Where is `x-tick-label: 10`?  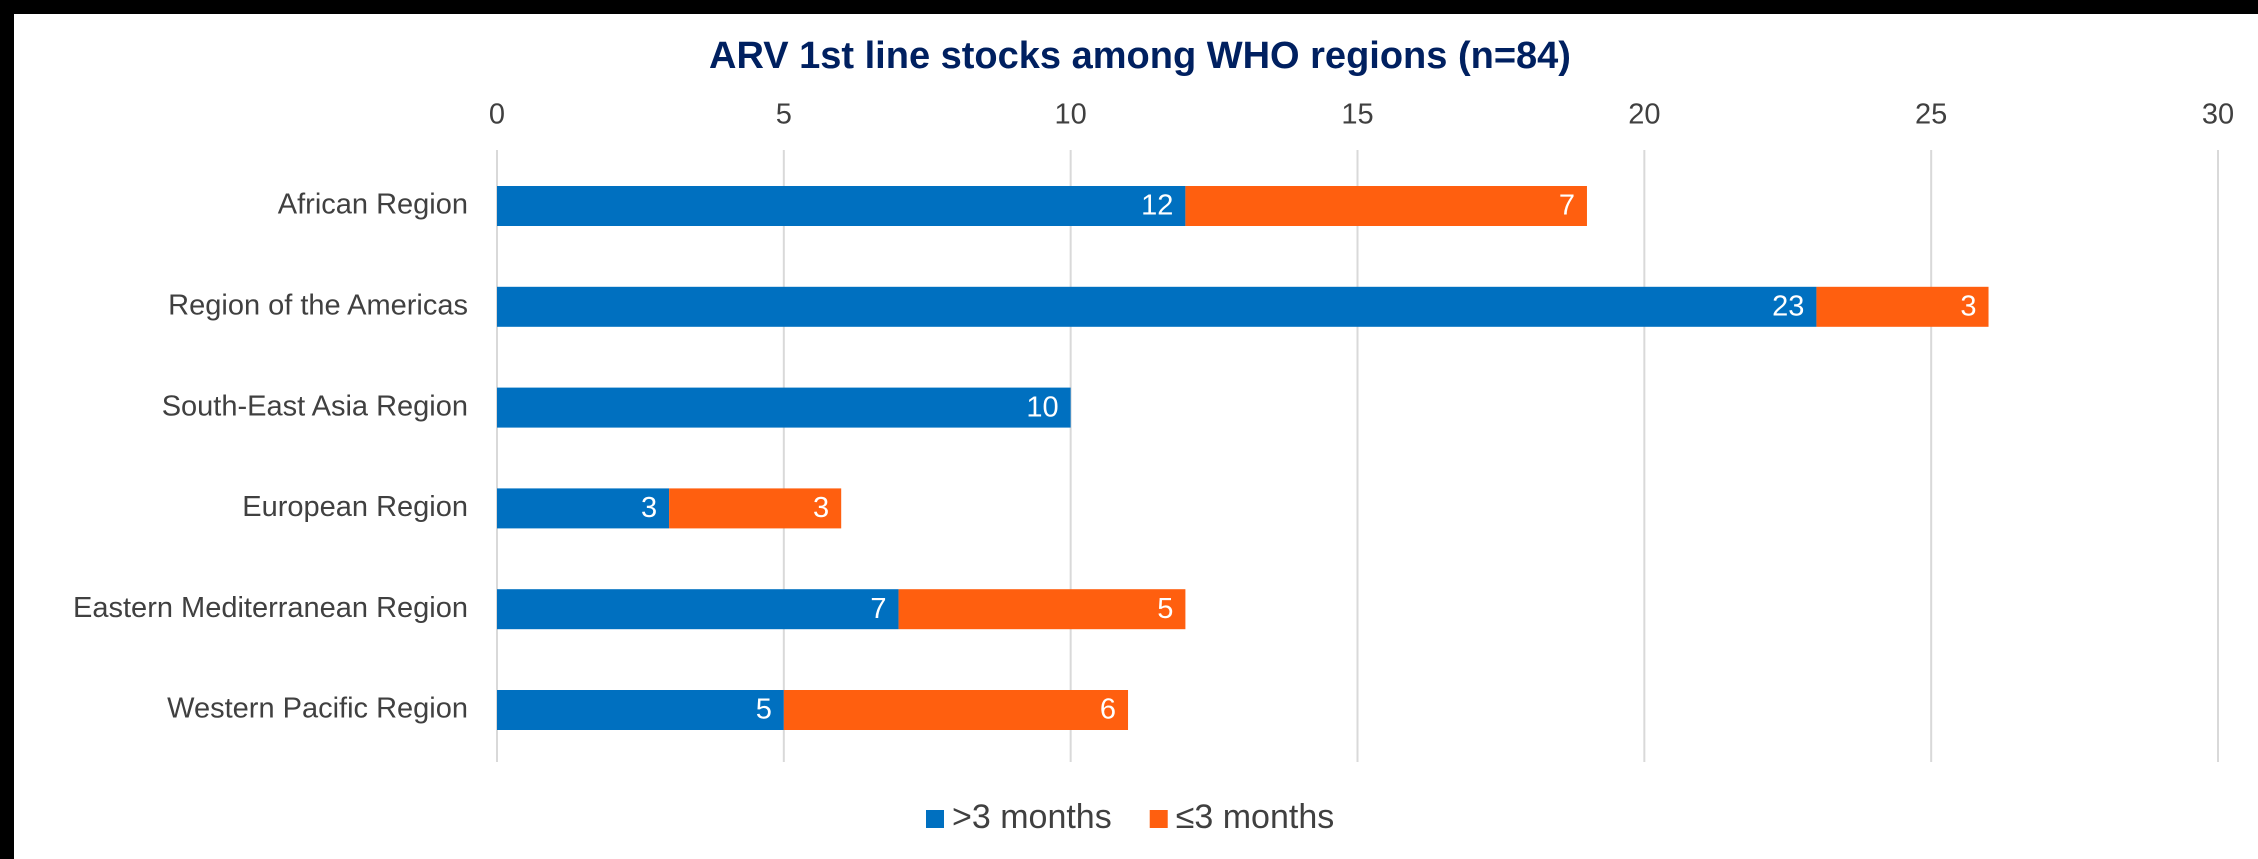 x-tick-label: 10 is located at coordinates (1071, 115).